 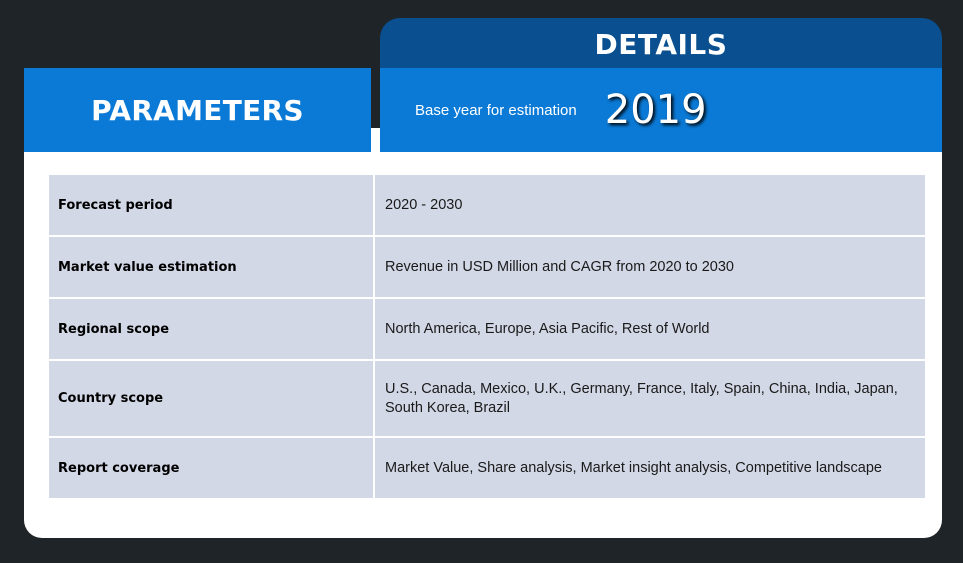 I want to click on parameter-cell: Report coverage, so click(x=212, y=468).